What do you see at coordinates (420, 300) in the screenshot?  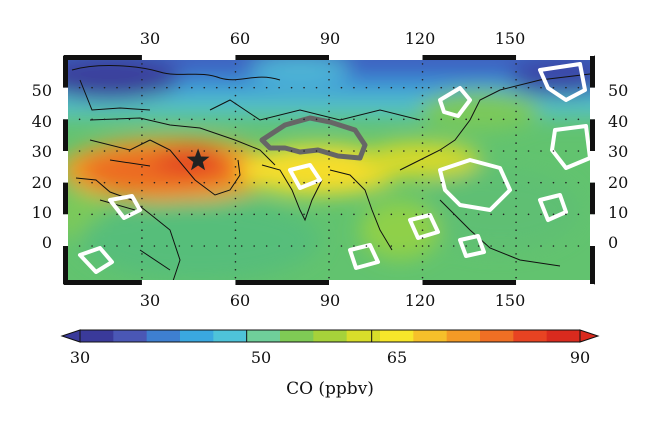 I see `lon-tick-bottom: 120` at bounding box center [420, 300].